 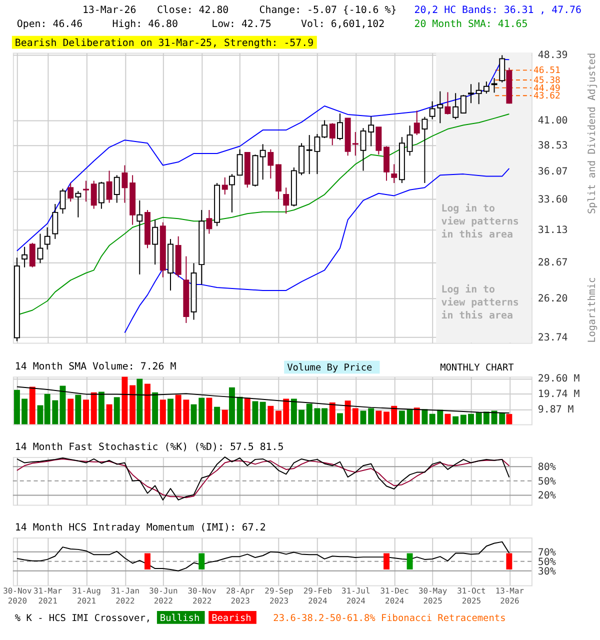 What do you see at coordinates (87, 596) in the screenshot?
I see `x-tick-label: 31-Aug 2021` at bounding box center [87, 596].